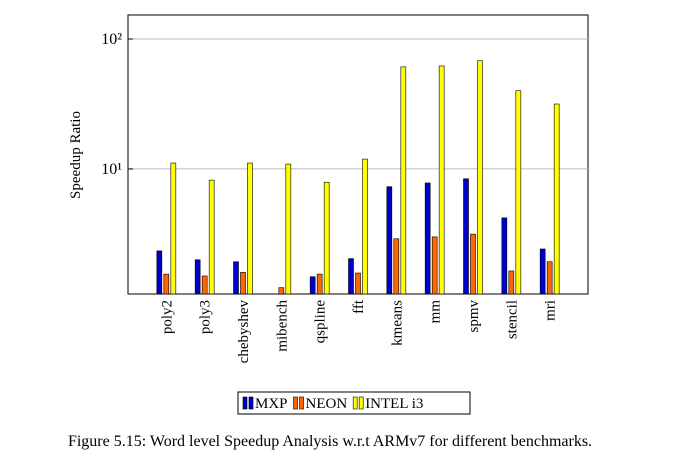  I want to click on y-tick-label: 10¹, so click(111, 169).